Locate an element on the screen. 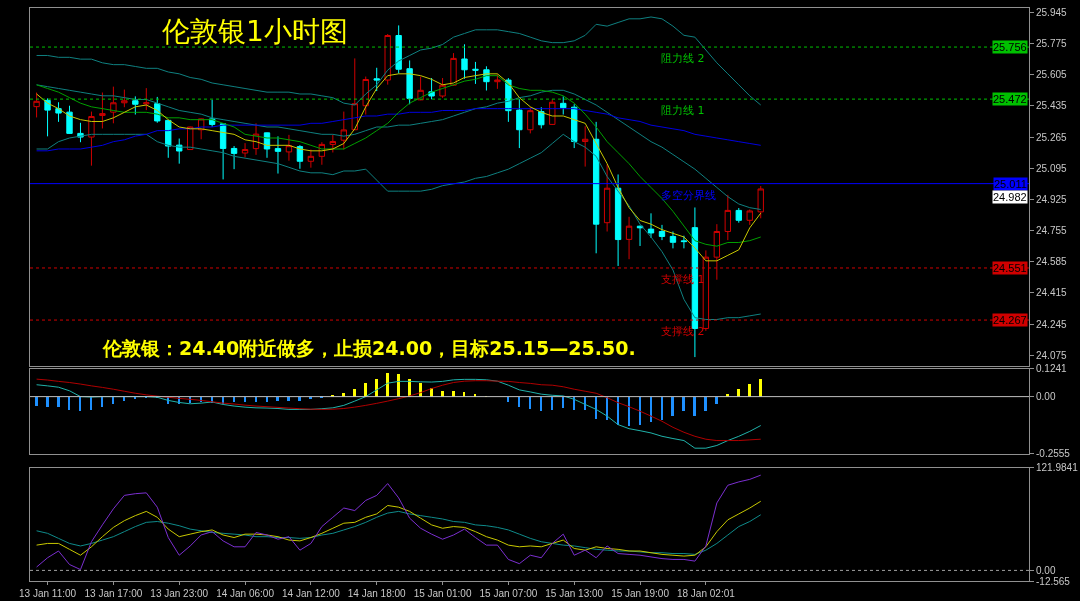  x-tick-label: 15 Jan 19:00 is located at coordinates (640, 593).